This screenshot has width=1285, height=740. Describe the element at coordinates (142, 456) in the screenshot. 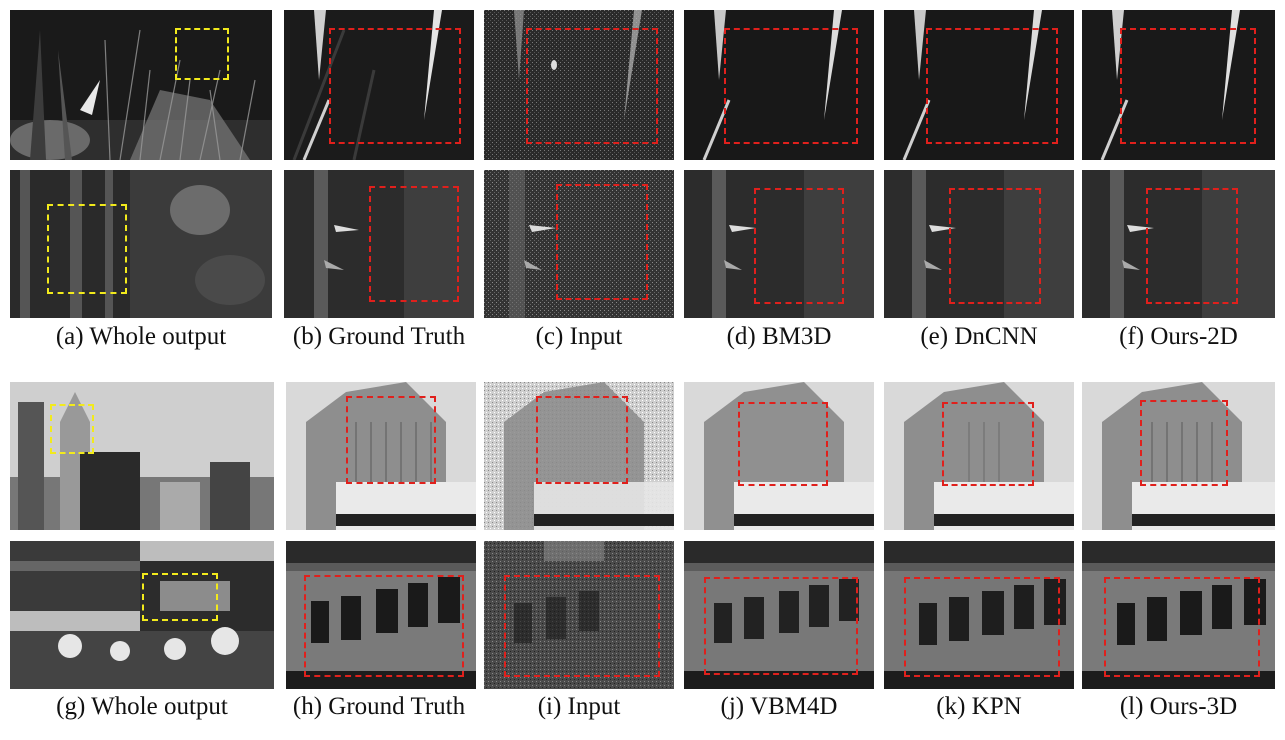

I see `whole-output-skyline-image` at that location.